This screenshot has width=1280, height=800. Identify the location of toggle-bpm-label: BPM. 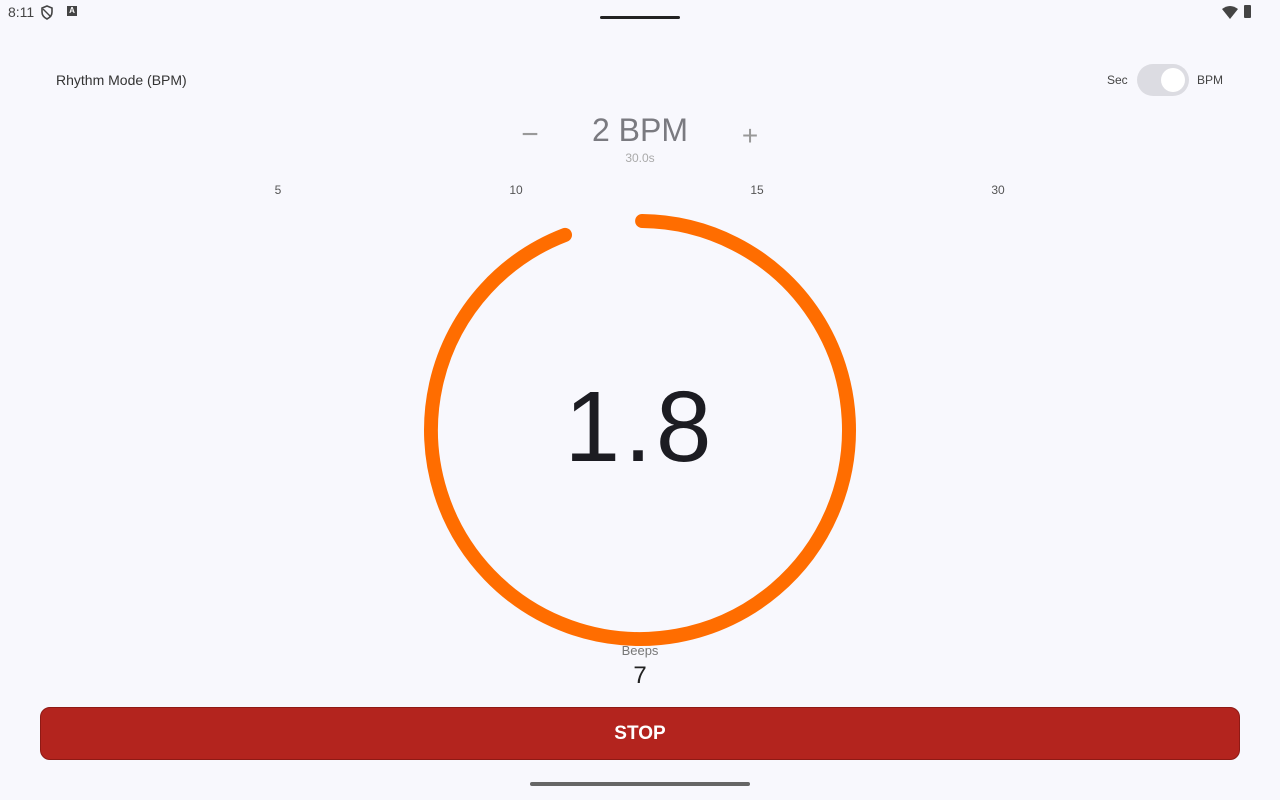
(1210, 80).